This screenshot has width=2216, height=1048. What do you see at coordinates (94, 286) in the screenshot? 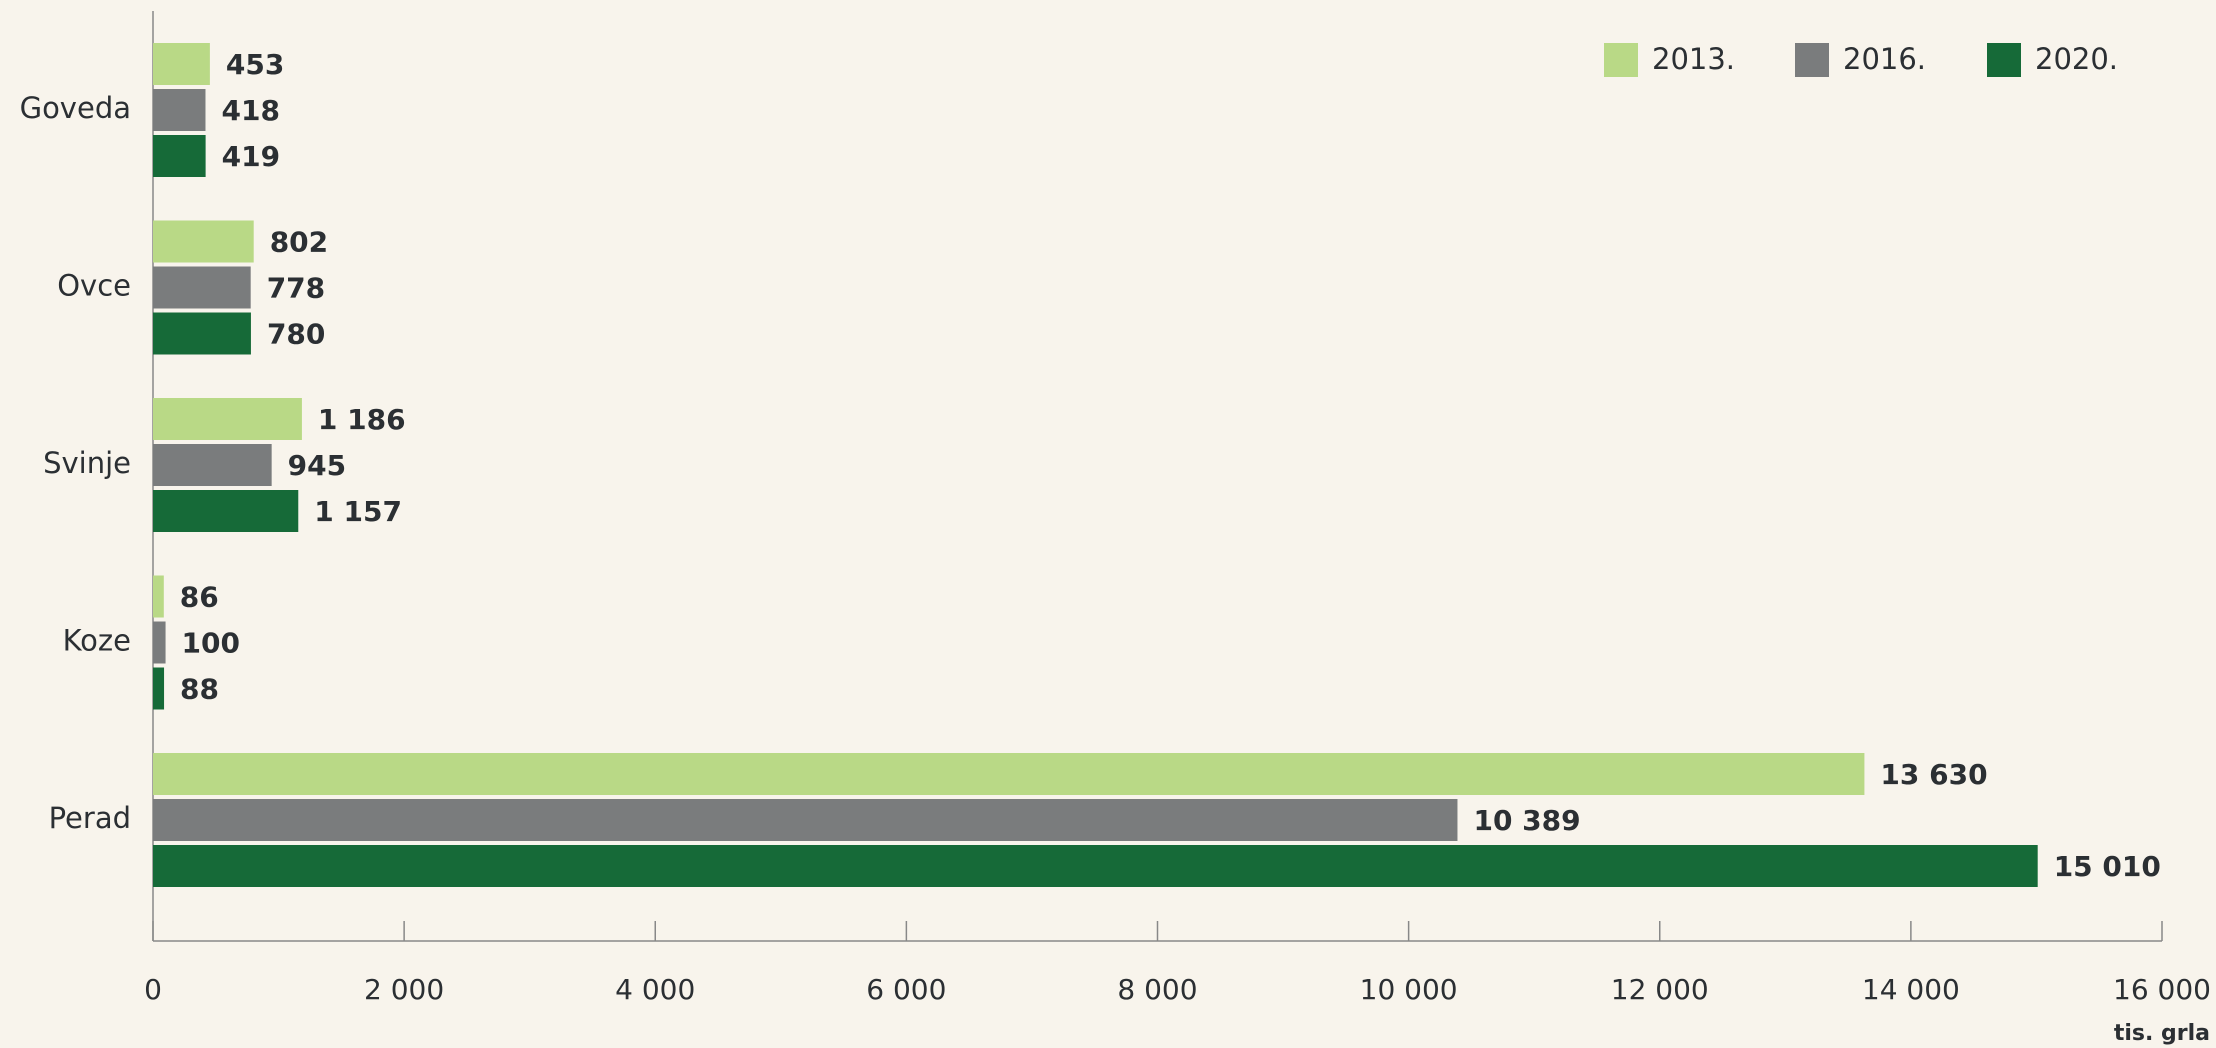
I see `category-label: Ovce` at bounding box center [94, 286].